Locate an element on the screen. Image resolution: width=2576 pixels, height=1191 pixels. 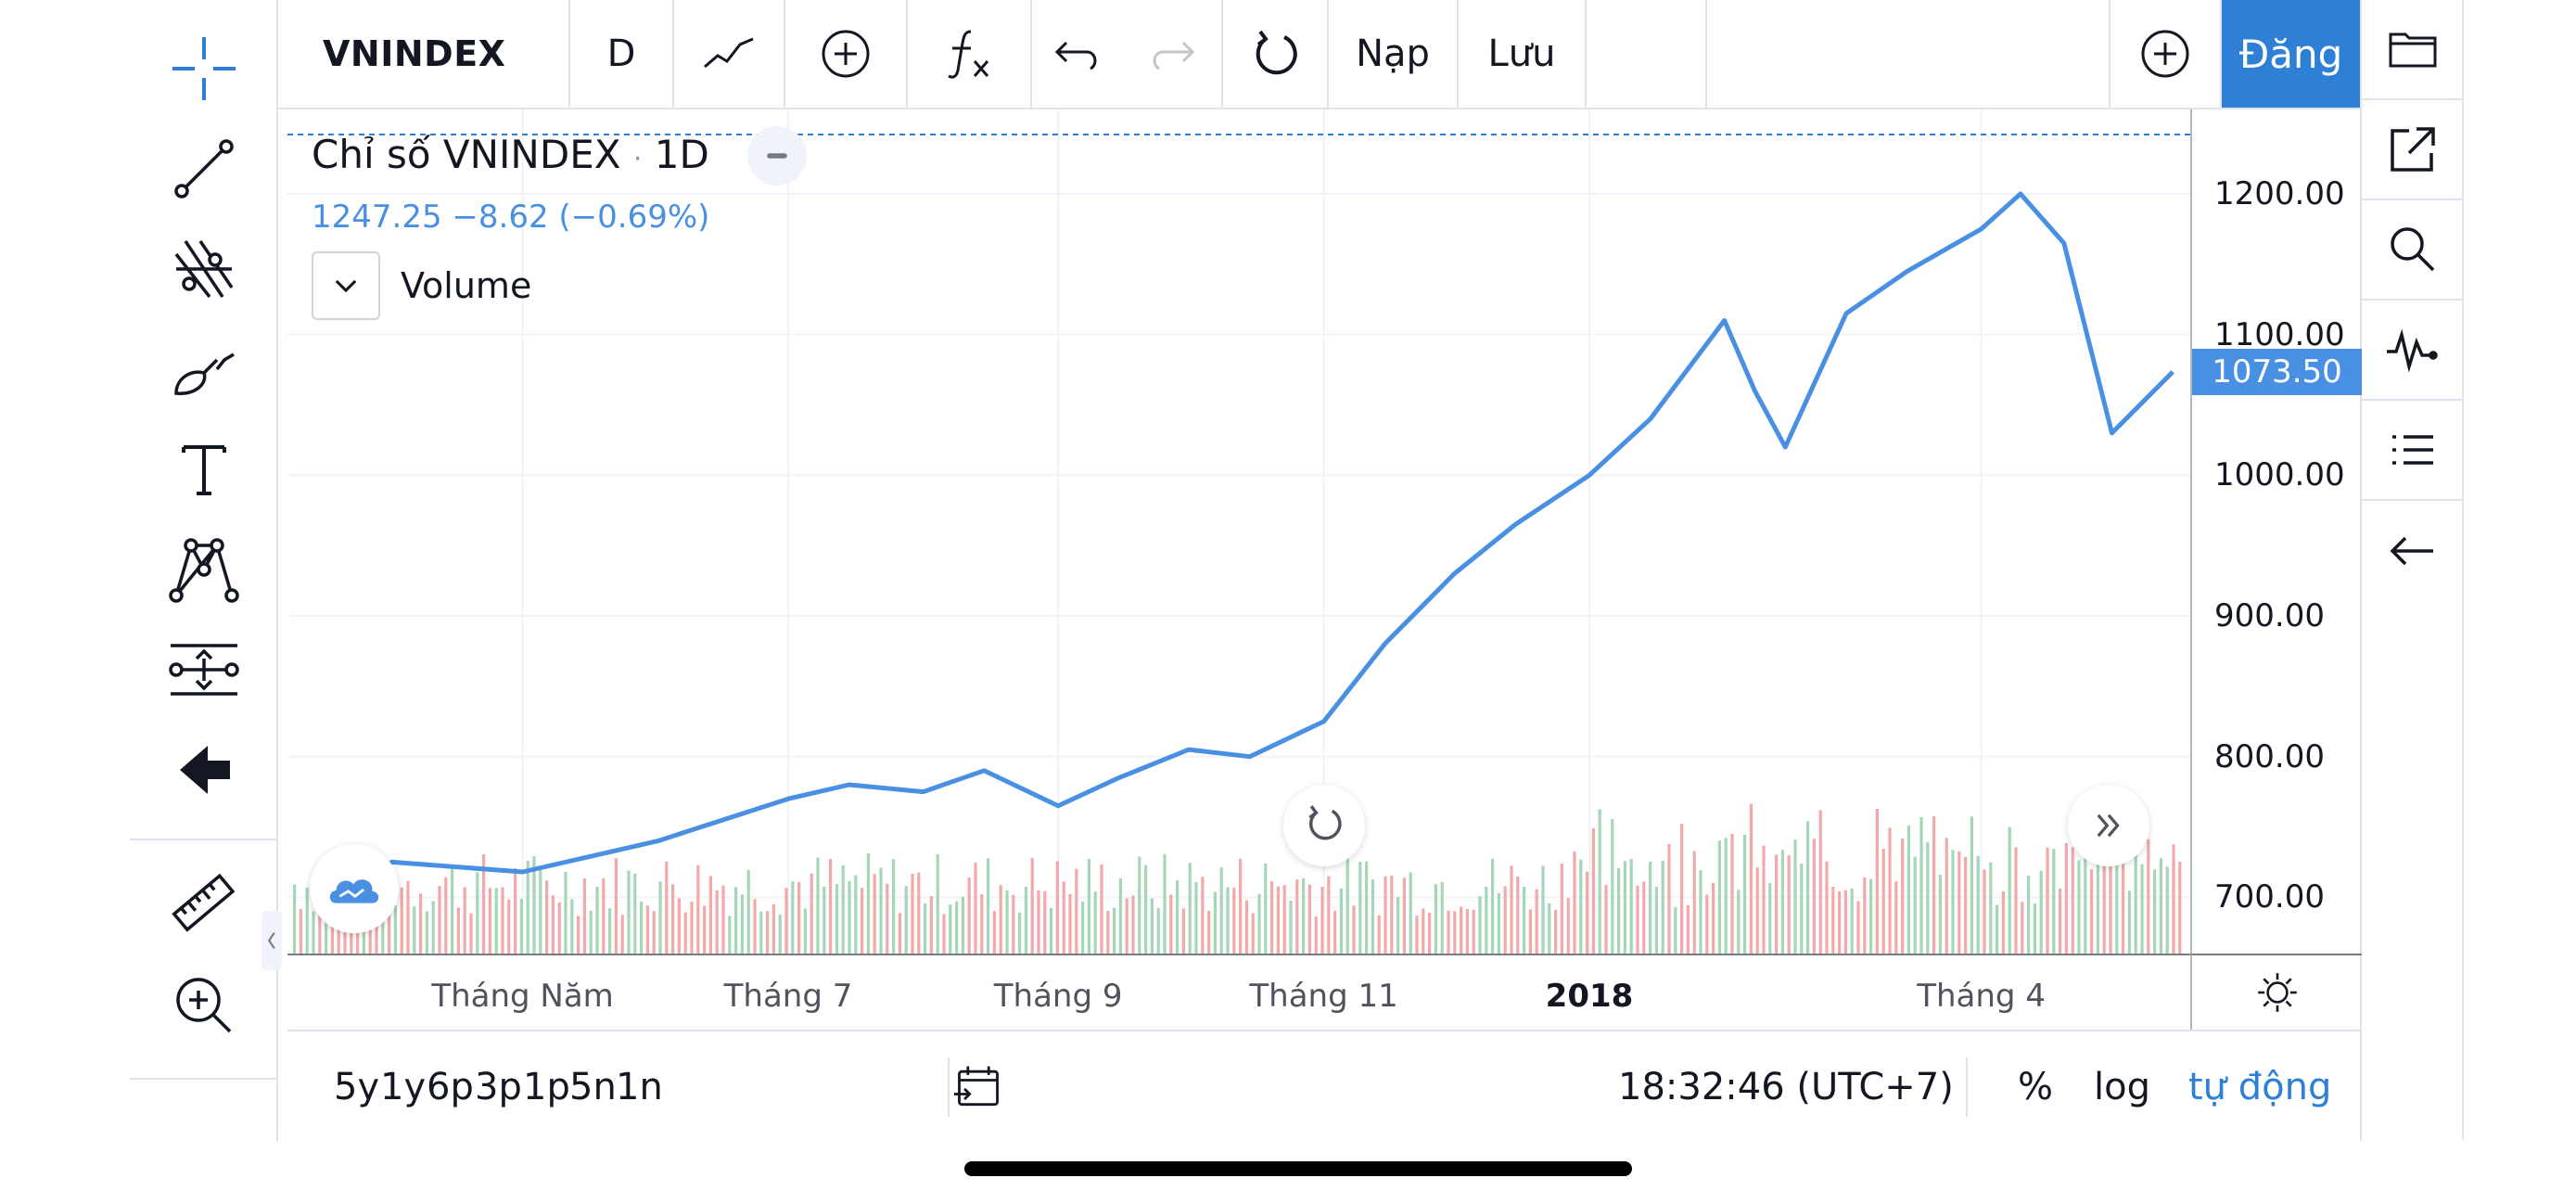
crosshair-icon is located at coordinates (204, 69).